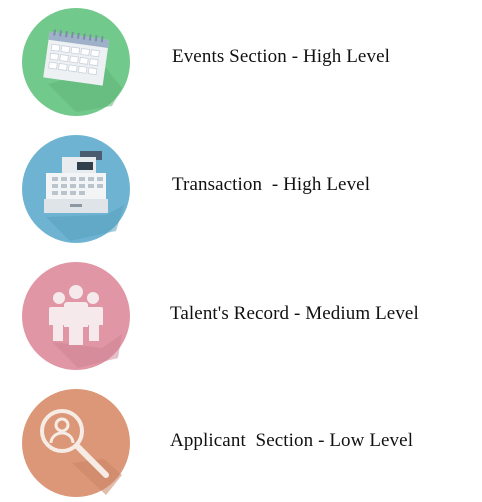  I want to click on search-person-icon, so click(76, 443).